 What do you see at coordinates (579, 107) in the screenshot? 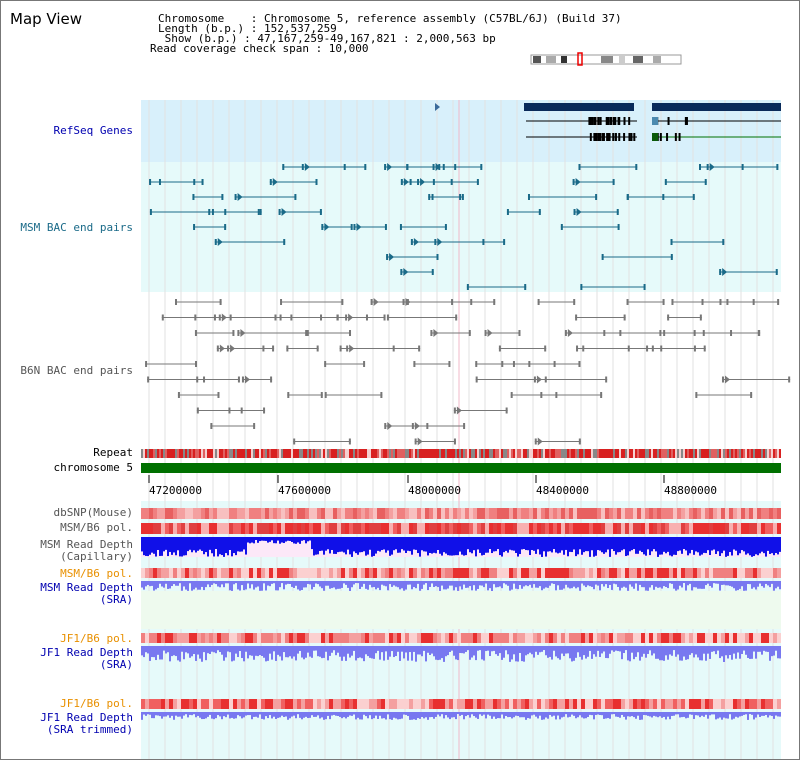
I see `gene-block` at bounding box center [579, 107].